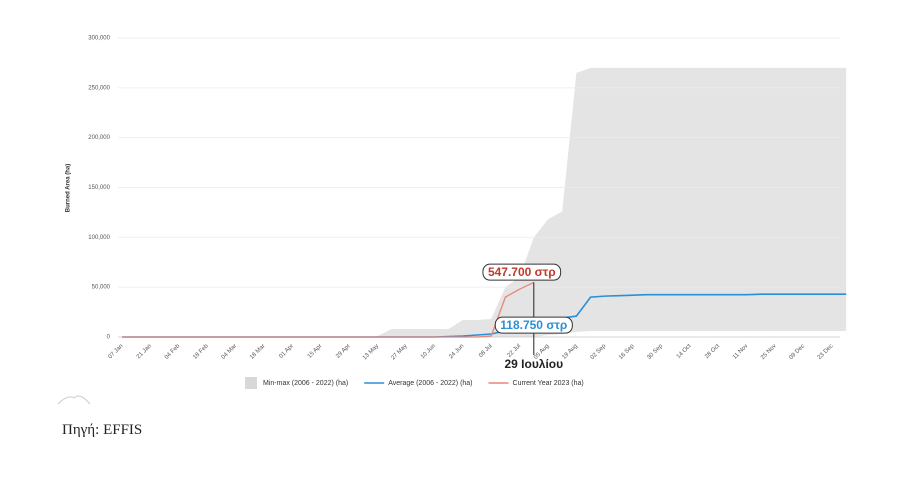 The height and width of the screenshot is (484, 900). I want to click on x-tick-label: 18 Mar, so click(257, 351).